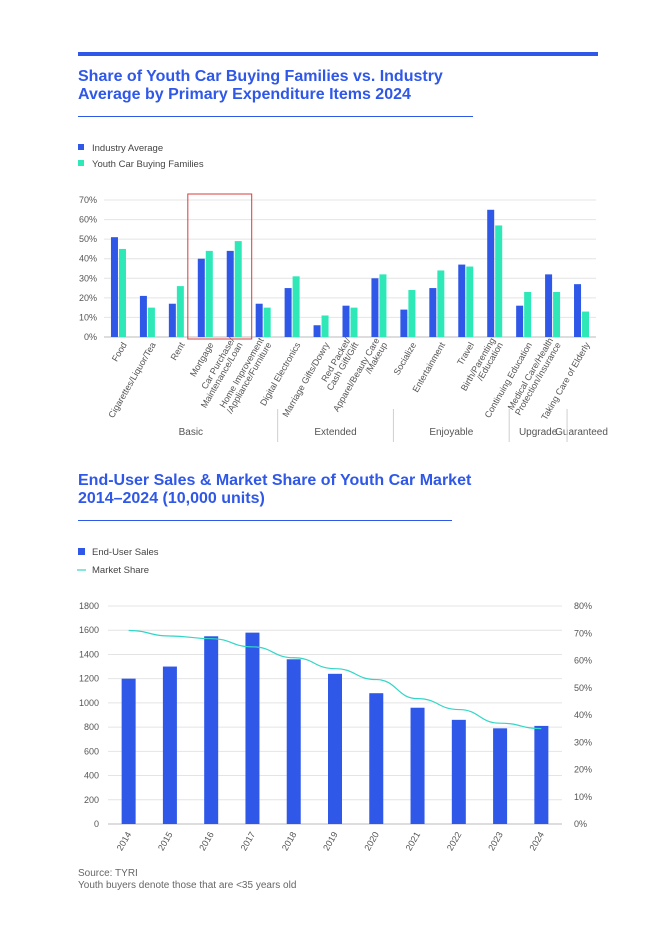 The image size is (672, 944). I want to click on y-right-tick-label: 0%, so click(580, 824).